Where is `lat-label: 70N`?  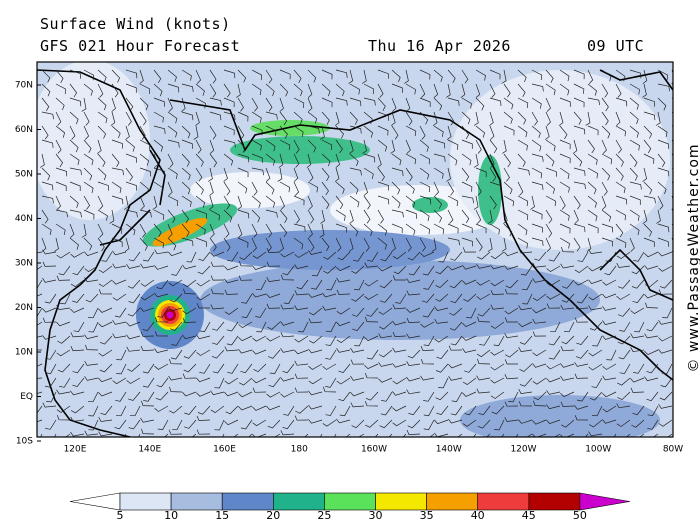
lat-label: 70N is located at coordinates (24, 86).